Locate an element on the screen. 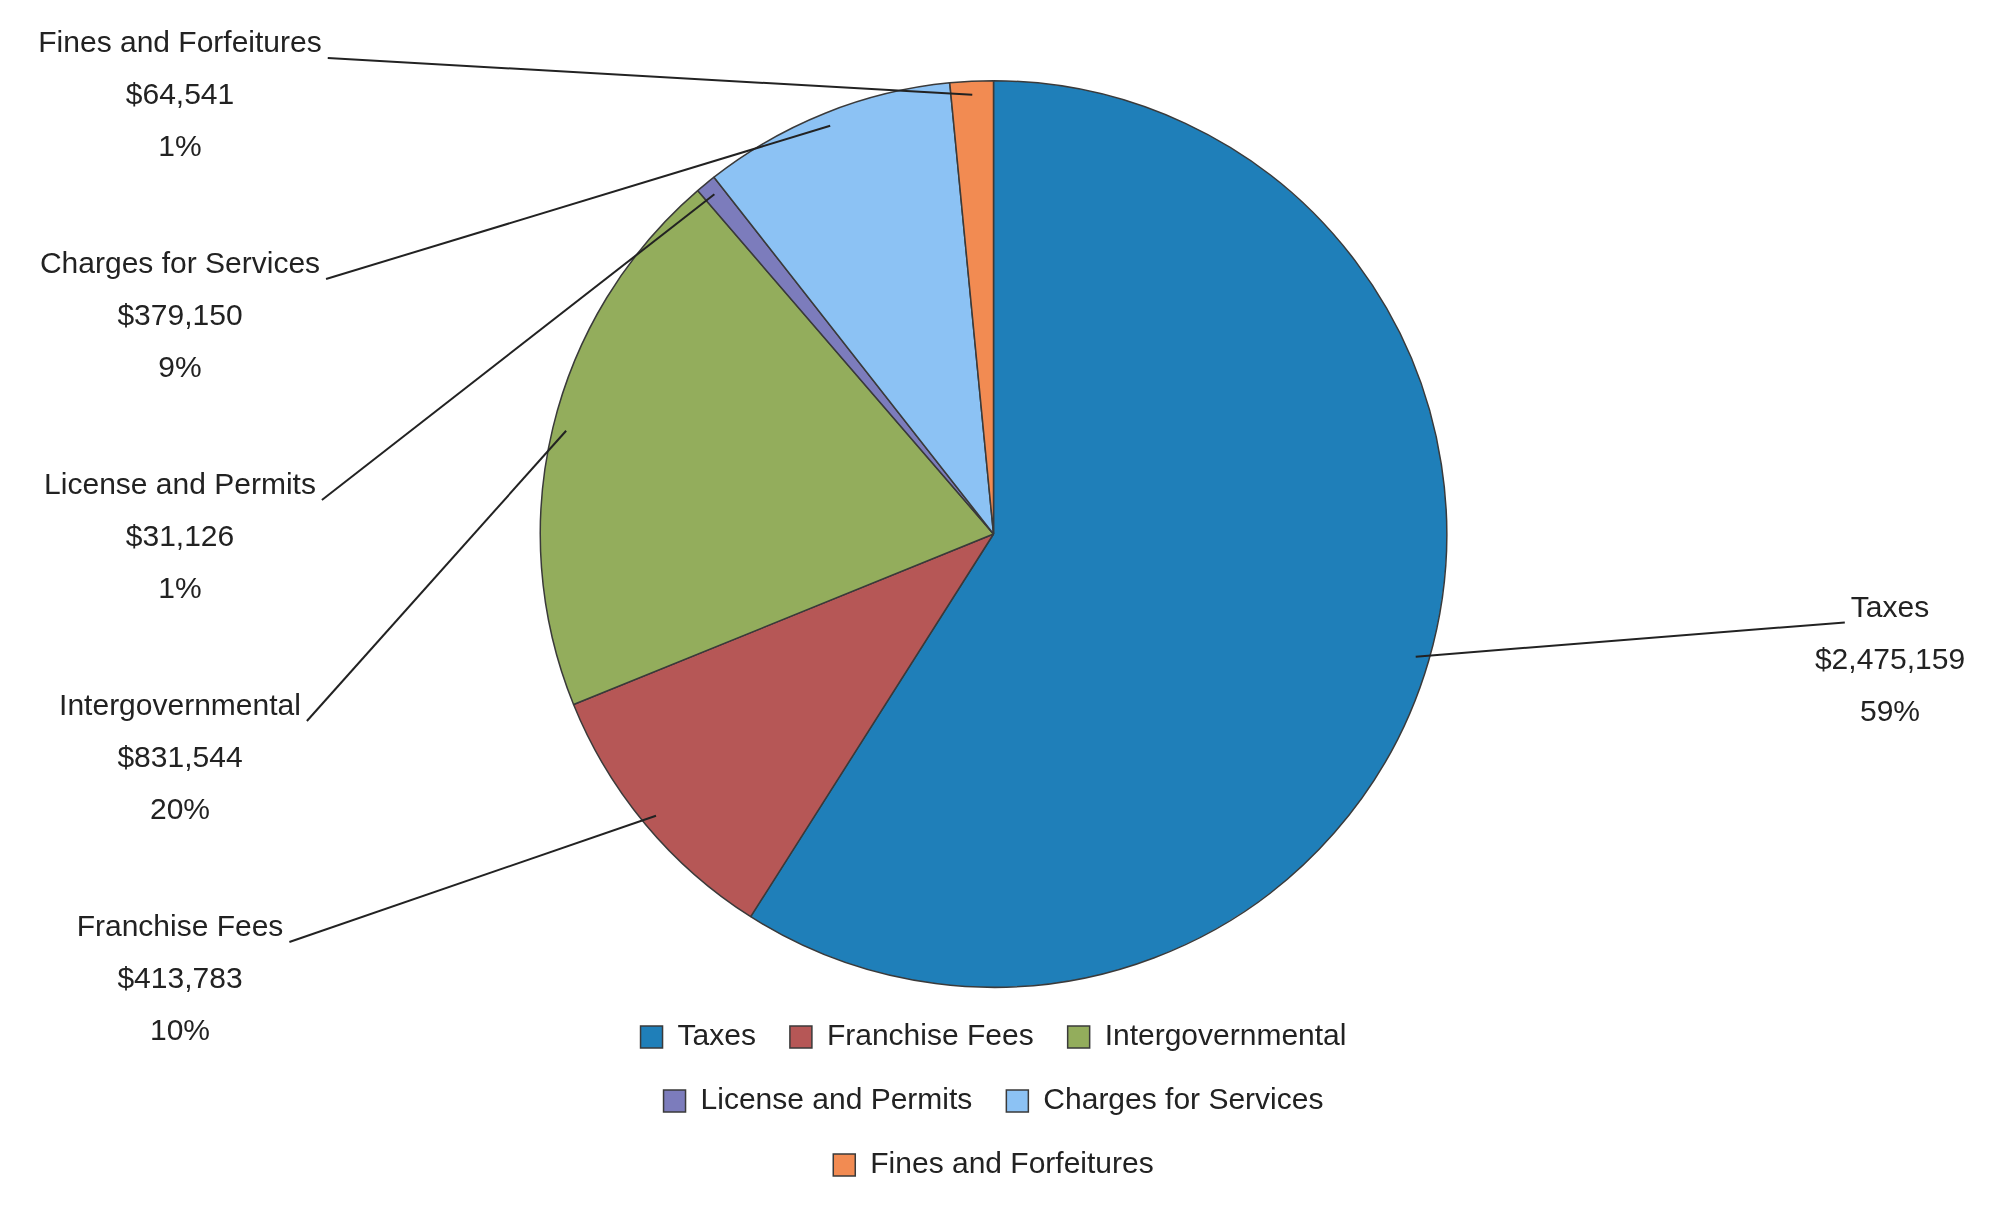 The image size is (2007, 1220). legend-label: Taxes is located at coordinates (716, 1035).